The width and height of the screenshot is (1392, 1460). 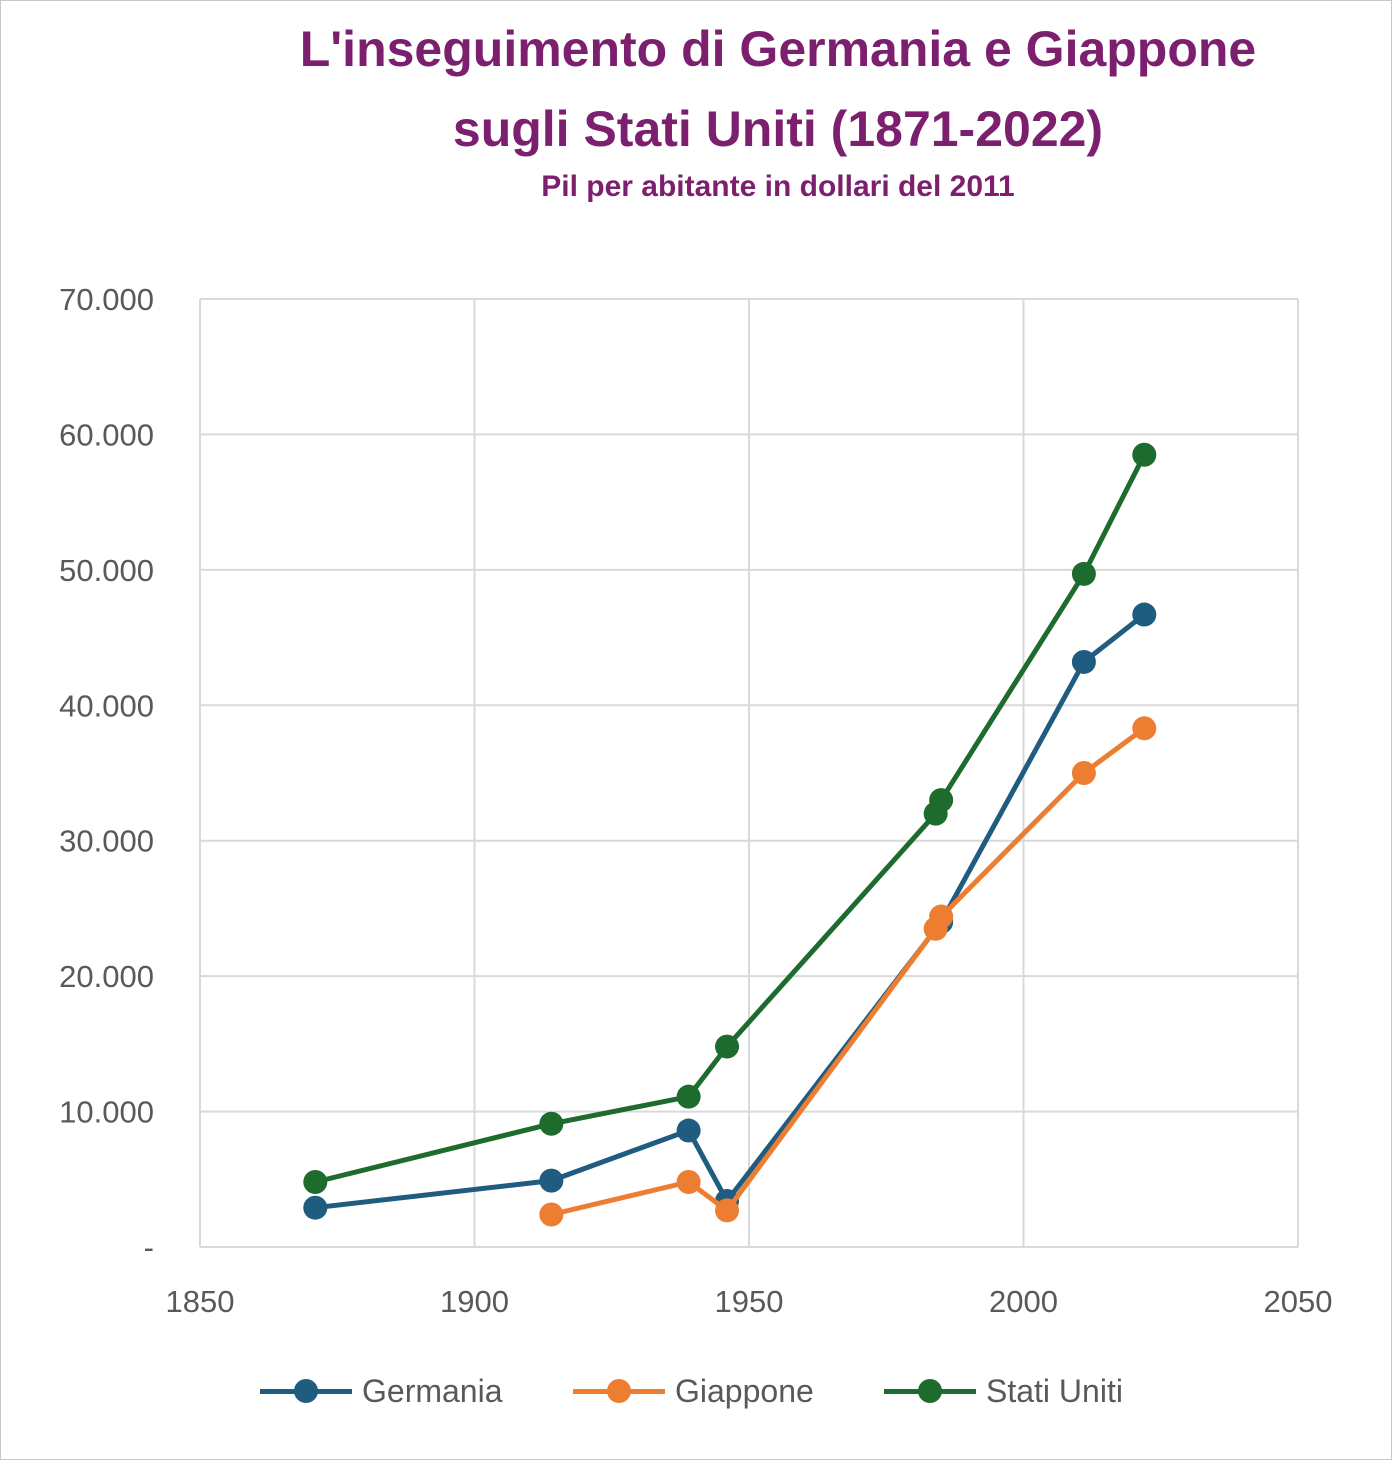 I want to click on chart-subtitle: Pil per abitante in dollari del 2011, so click(x=778, y=186).